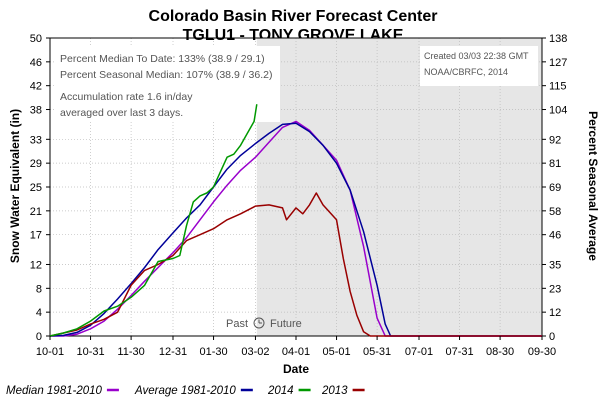  I want to click on x-tick-label: 09-30, so click(542, 352).